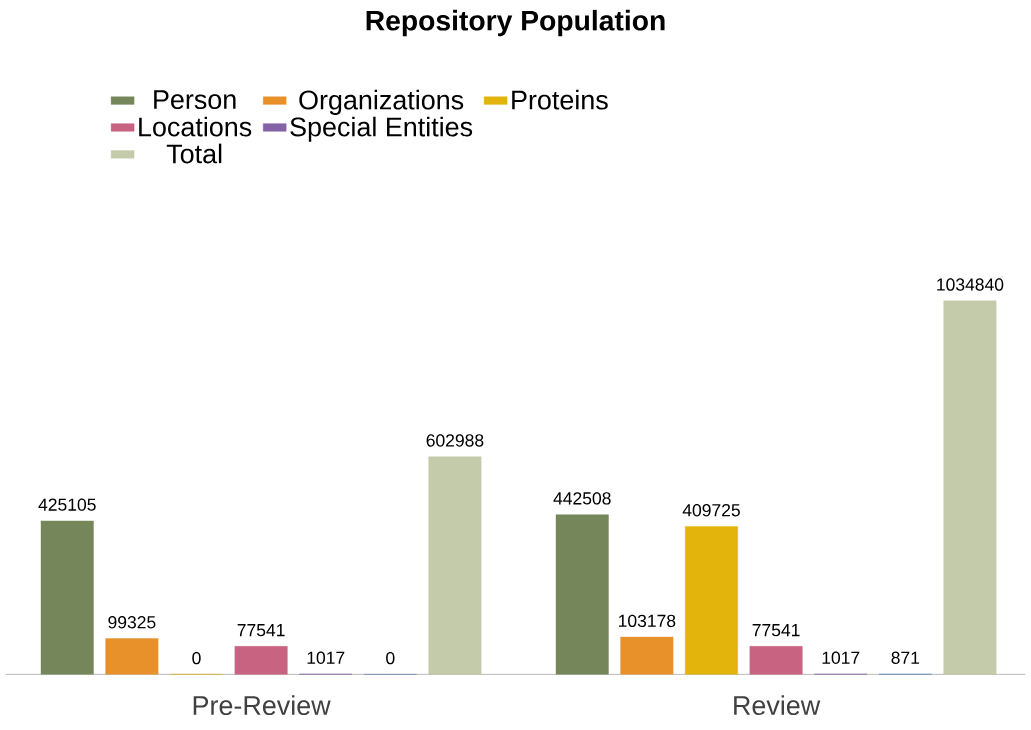 This screenshot has height=730, width=1031. Describe the element at coordinates (262, 705) in the screenshot. I see `x-tick-label: Pre-Review` at that location.